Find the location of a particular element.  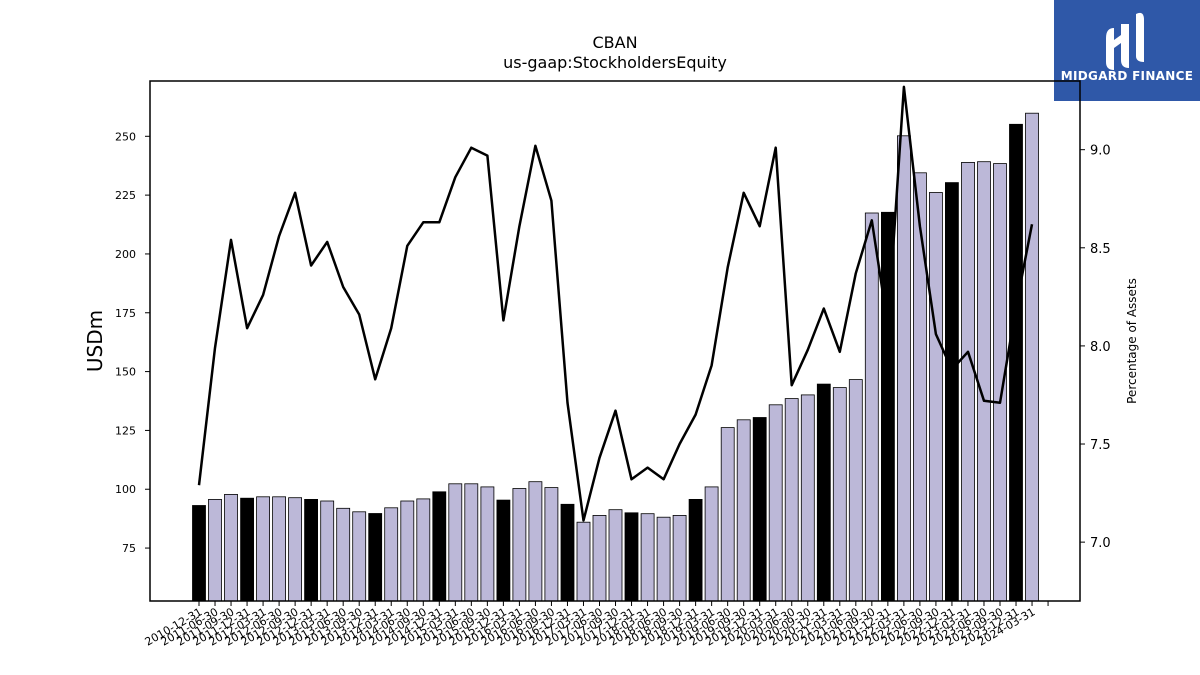

y2-tick-label: 8.5 is located at coordinates (1100, 249).